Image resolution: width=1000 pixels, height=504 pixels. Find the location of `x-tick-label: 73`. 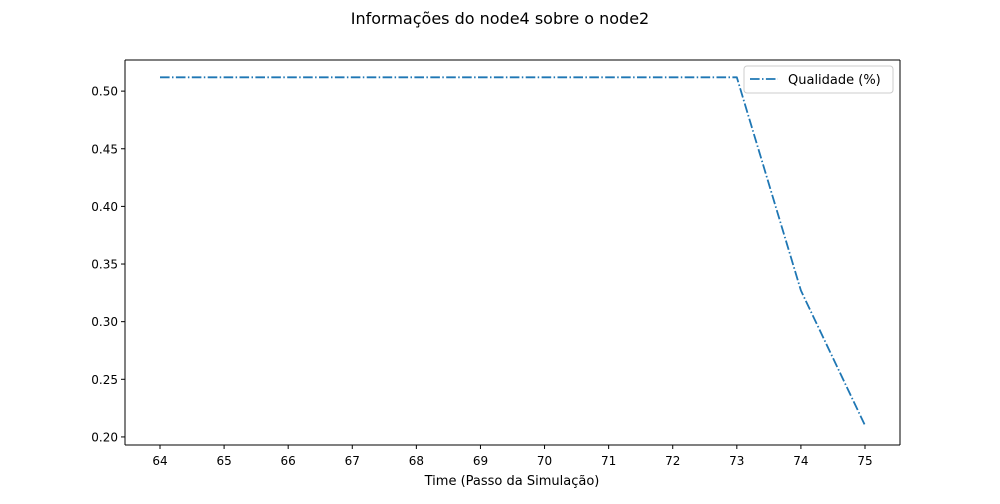

x-tick-label: 73 is located at coordinates (736, 461).